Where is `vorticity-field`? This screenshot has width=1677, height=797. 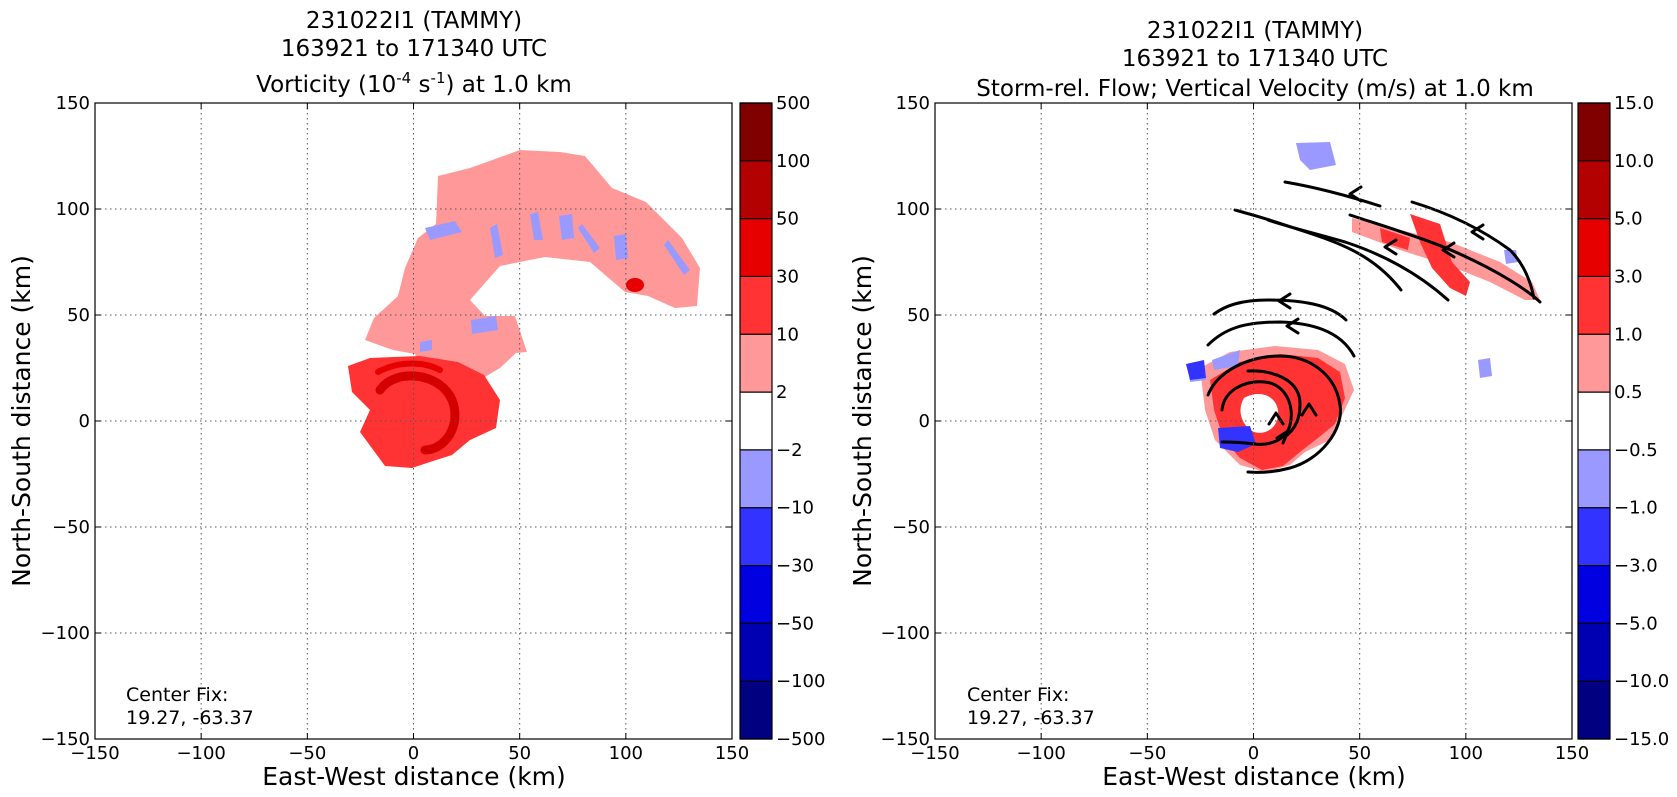
vorticity-field is located at coordinates (524, 309).